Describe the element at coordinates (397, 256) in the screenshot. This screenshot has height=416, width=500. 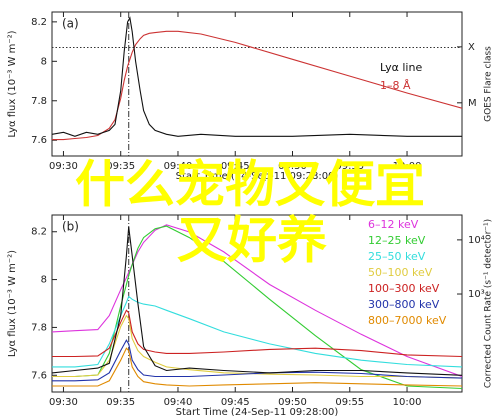
I see `legend-entry: 25–50 keV` at that location.